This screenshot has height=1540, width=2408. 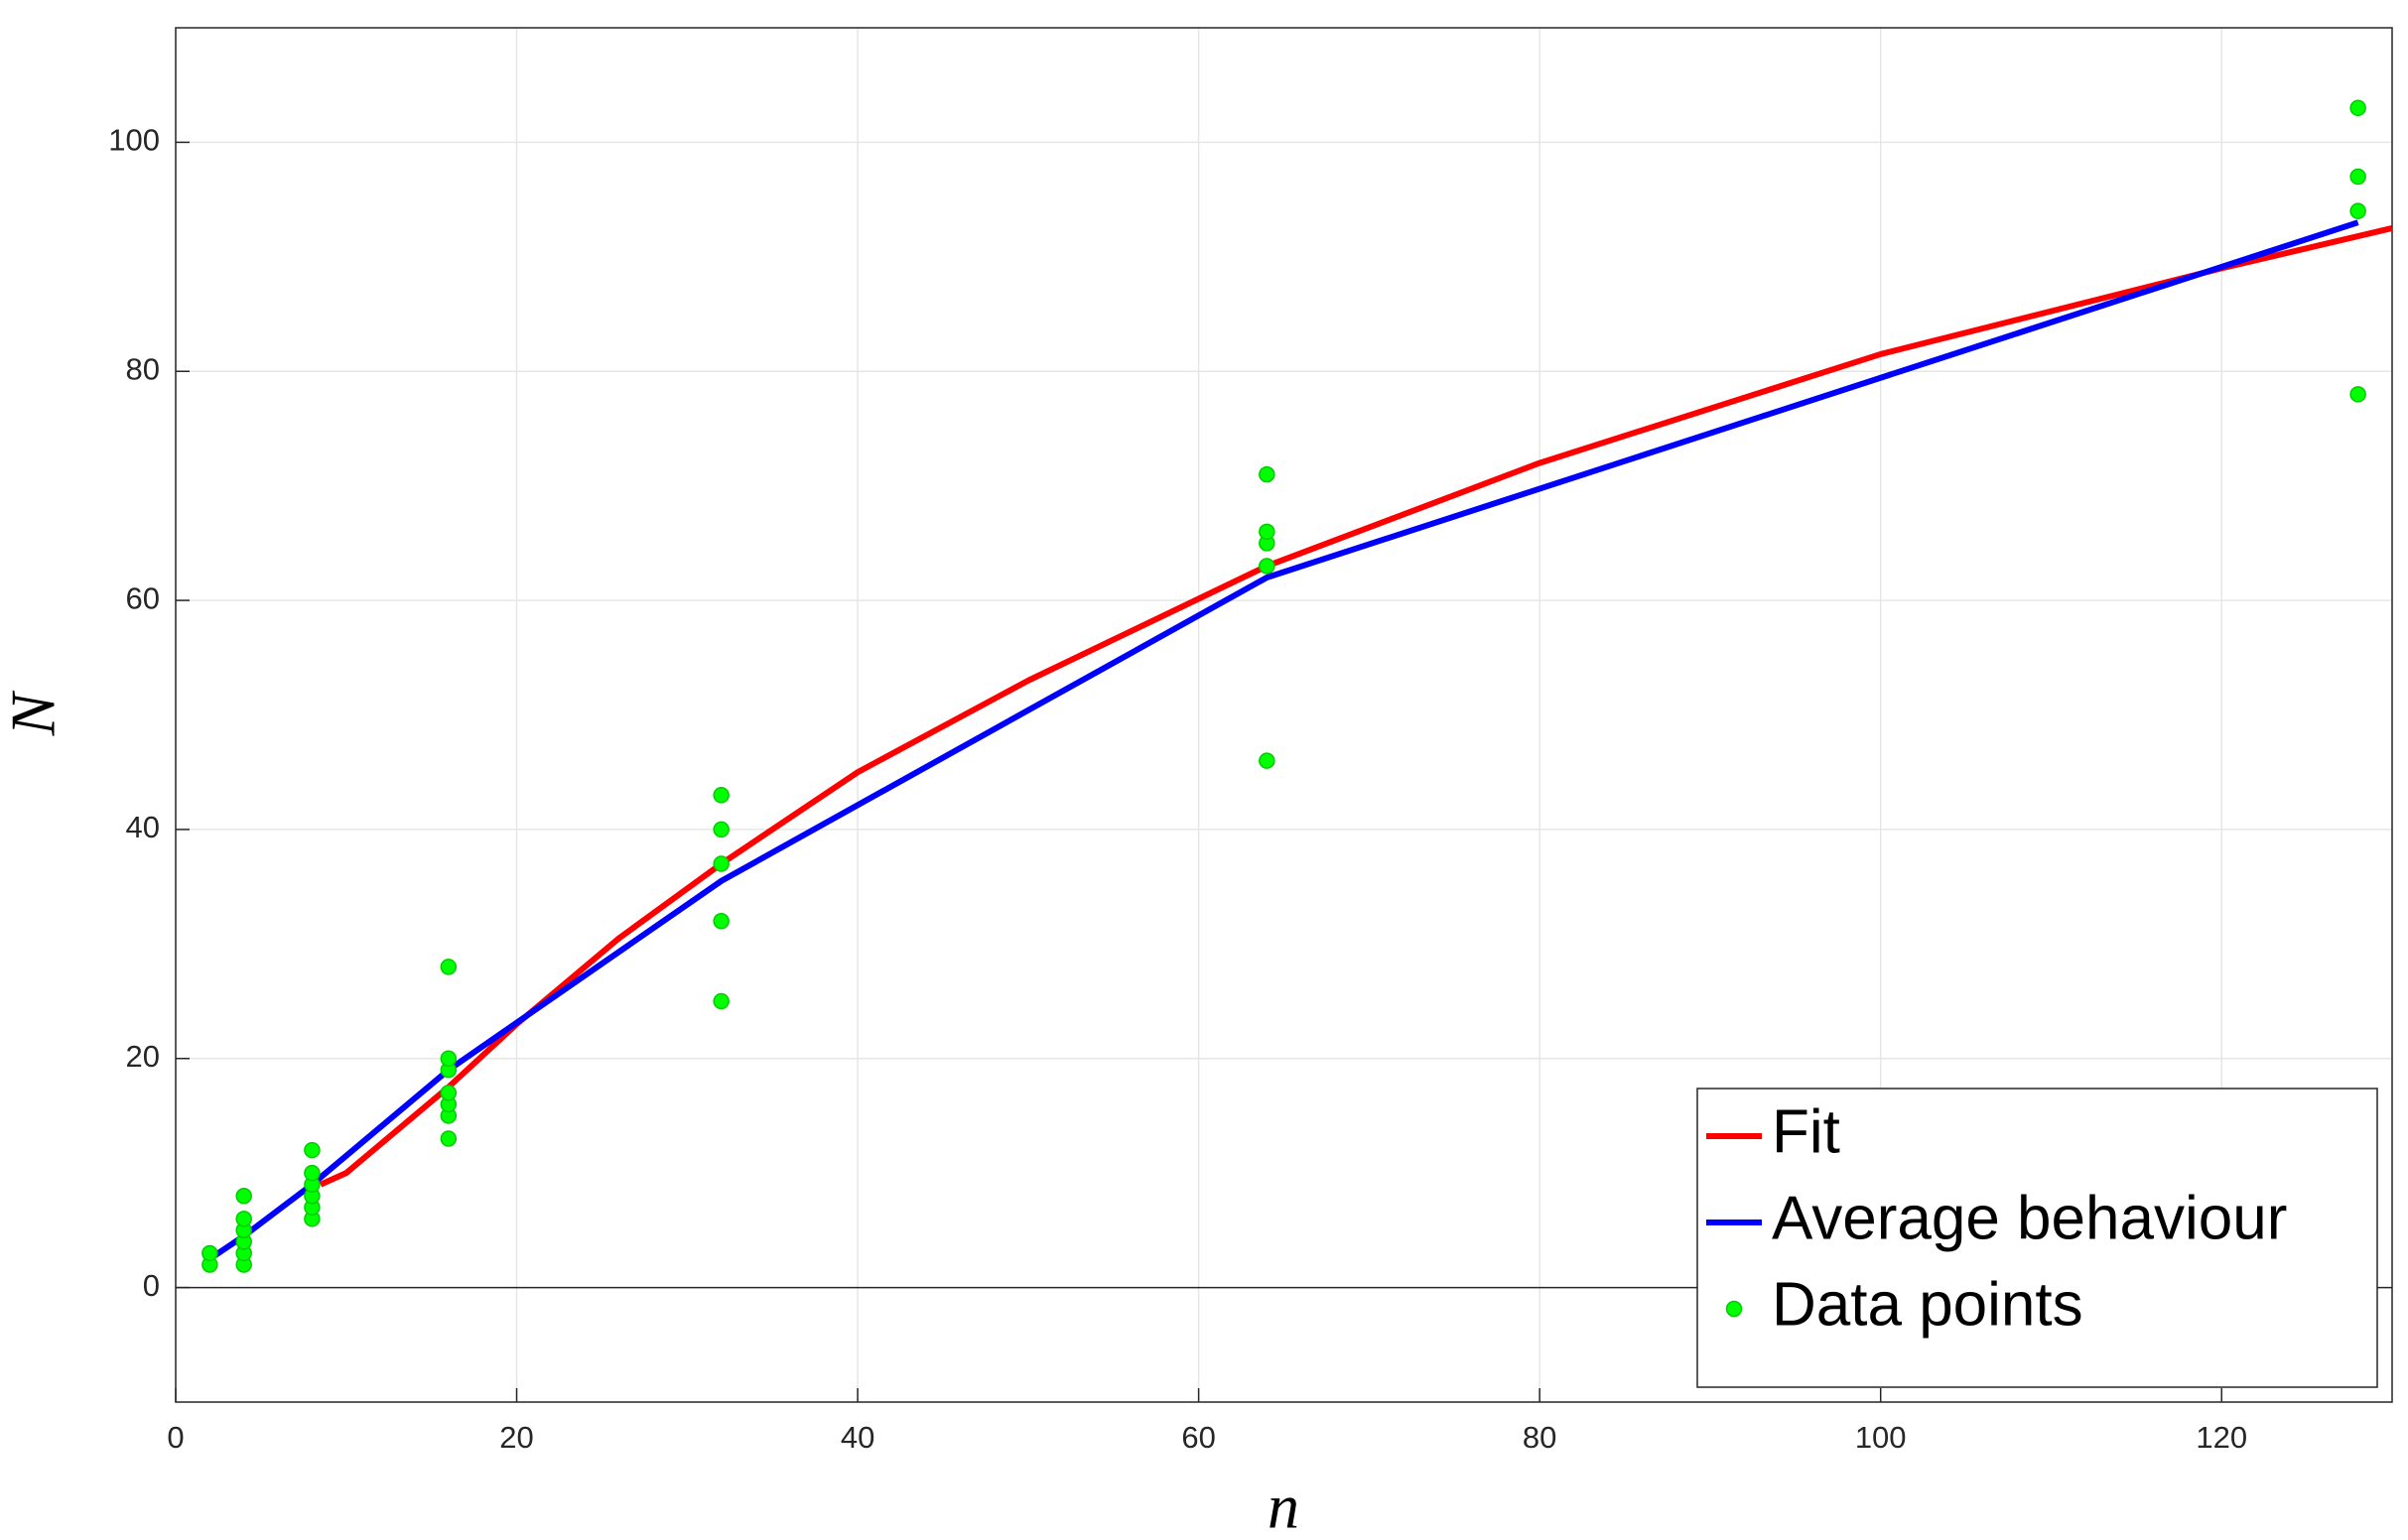 What do you see at coordinates (143, 368) in the screenshot?
I see `y-tick-label: 80` at bounding box center [143, 368].